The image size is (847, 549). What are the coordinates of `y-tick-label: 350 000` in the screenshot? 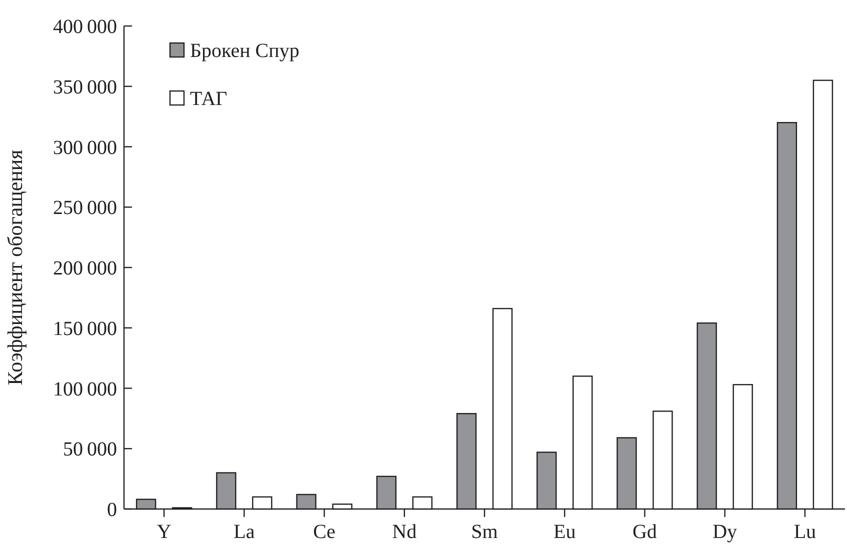 It's located at (84, 87).